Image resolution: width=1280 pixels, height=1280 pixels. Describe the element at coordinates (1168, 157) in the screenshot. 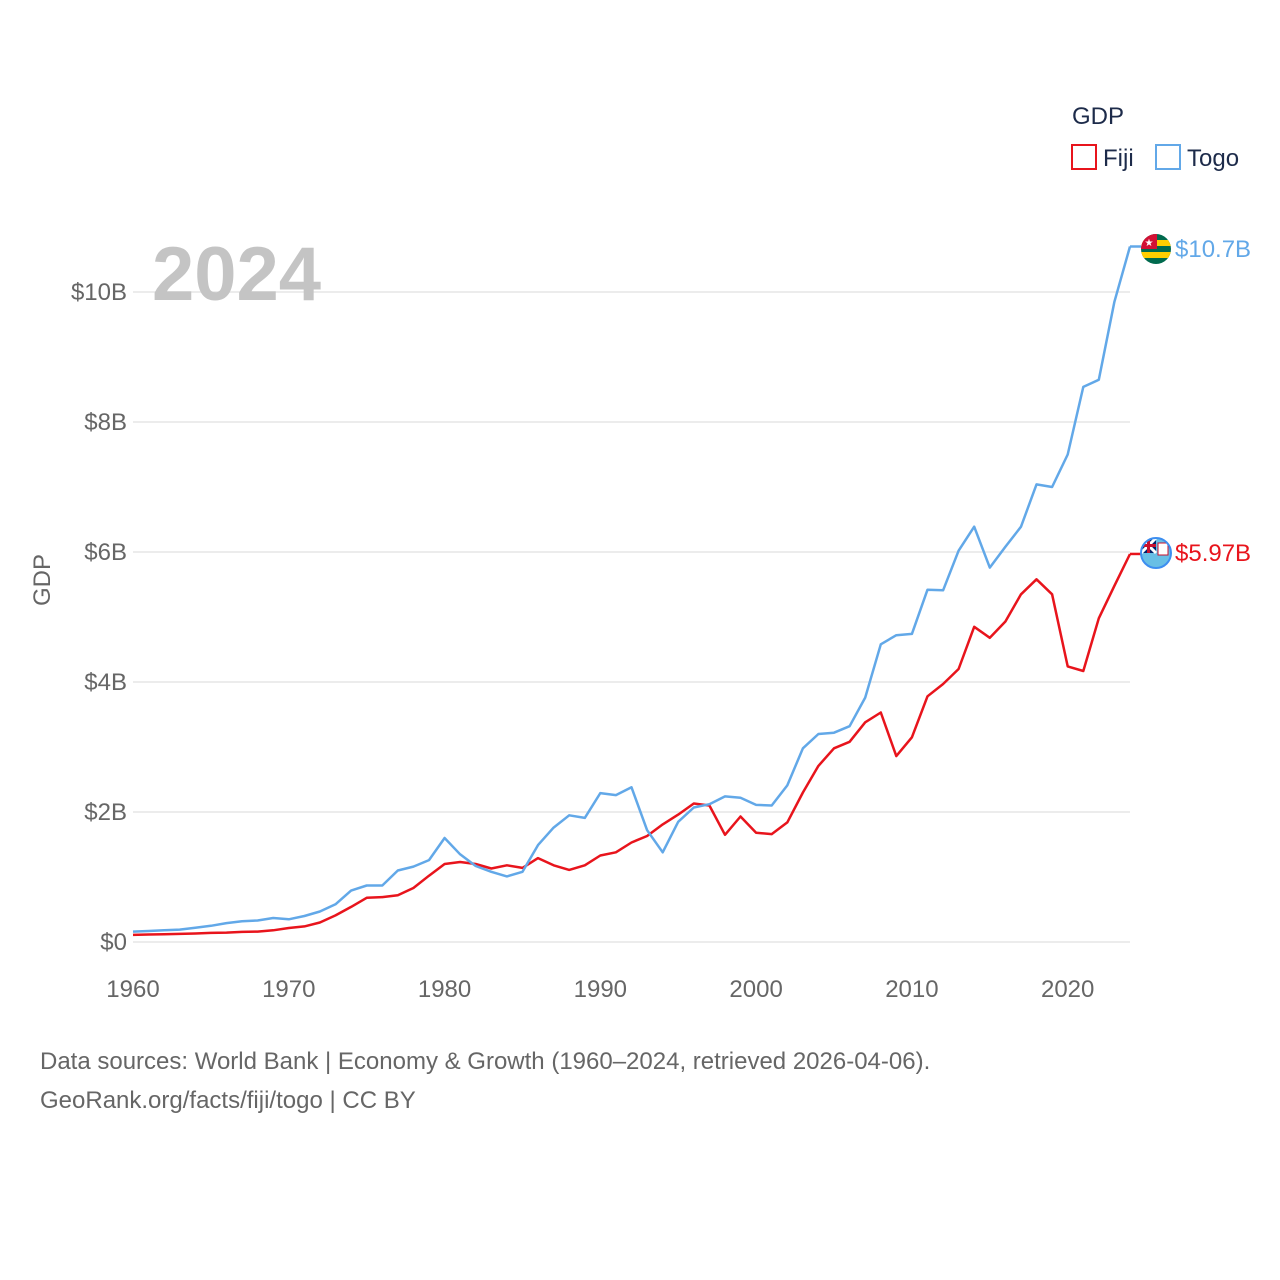

I see `legend-swatch-togo` at that location.